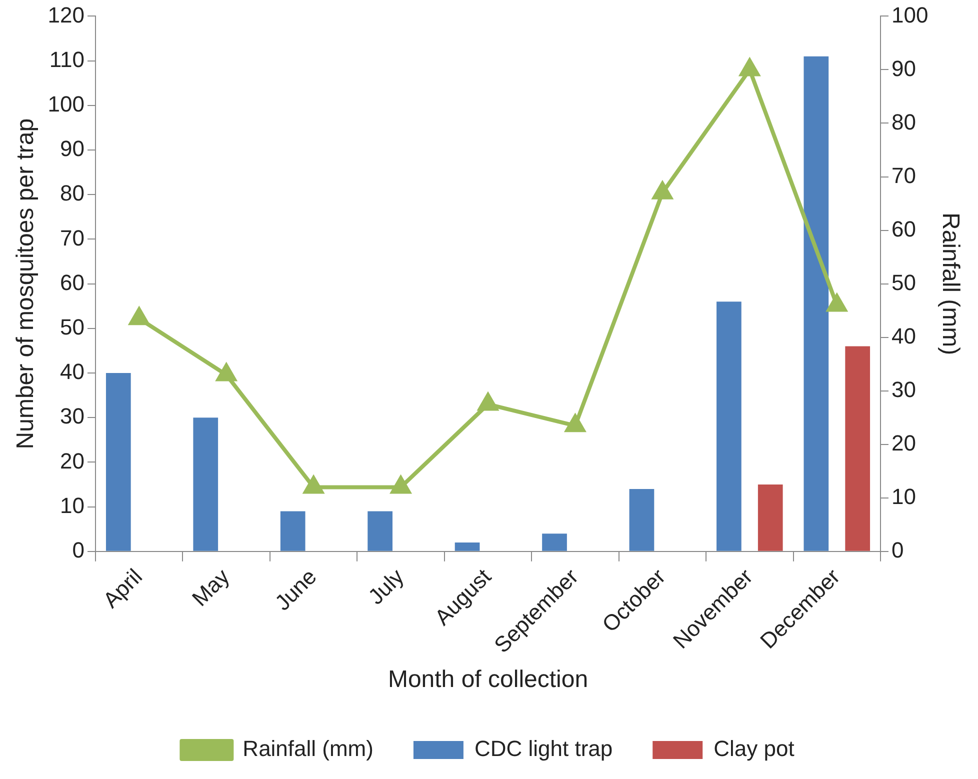  I want to click on y2-tick-label: 50, so click(903, 282).